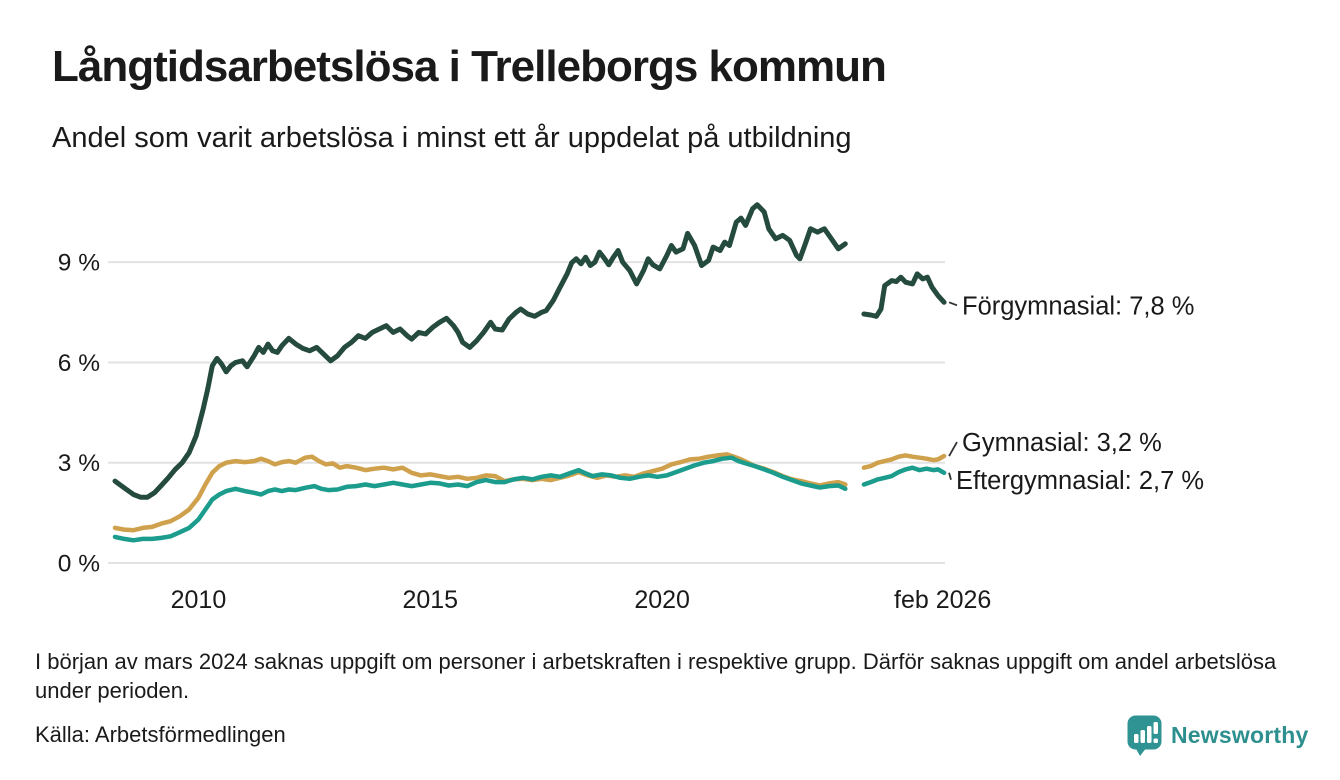  I want to click on y-tick-label: 9 %, so click(79, 263).